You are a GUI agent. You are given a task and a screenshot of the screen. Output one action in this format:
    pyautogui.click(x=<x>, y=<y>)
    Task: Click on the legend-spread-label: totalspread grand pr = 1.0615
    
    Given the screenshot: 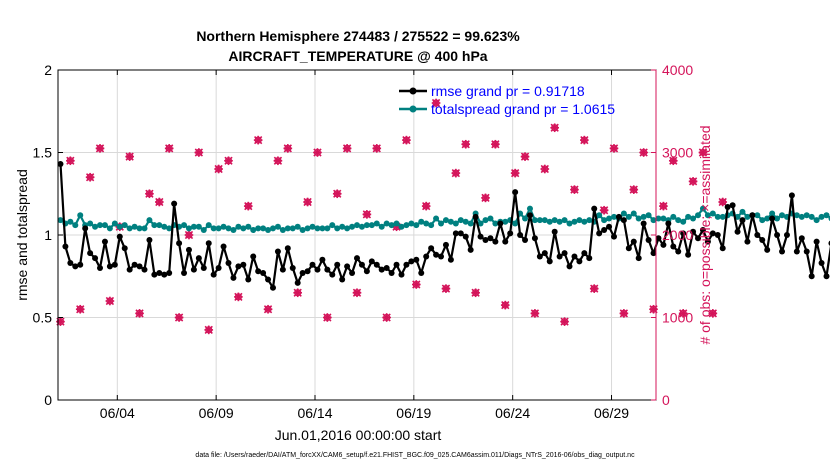 What is the action you would take?
    pyautogui.click(x=523, y=109)
    